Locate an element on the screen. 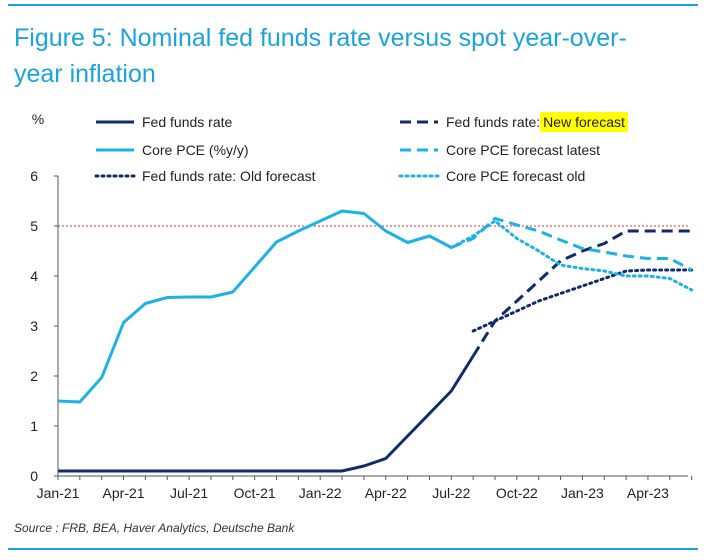  y-tick-label: 1 is located at coordinates (34, 426).